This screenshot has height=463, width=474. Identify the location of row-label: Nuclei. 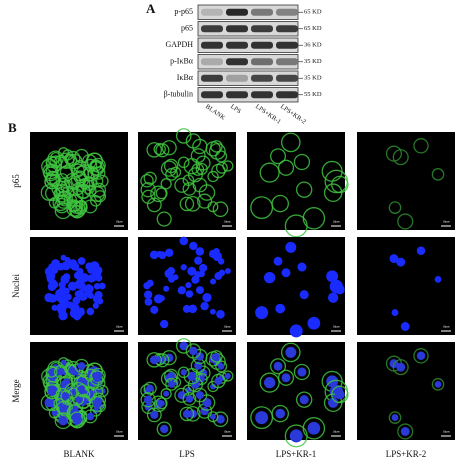
(16, 286).